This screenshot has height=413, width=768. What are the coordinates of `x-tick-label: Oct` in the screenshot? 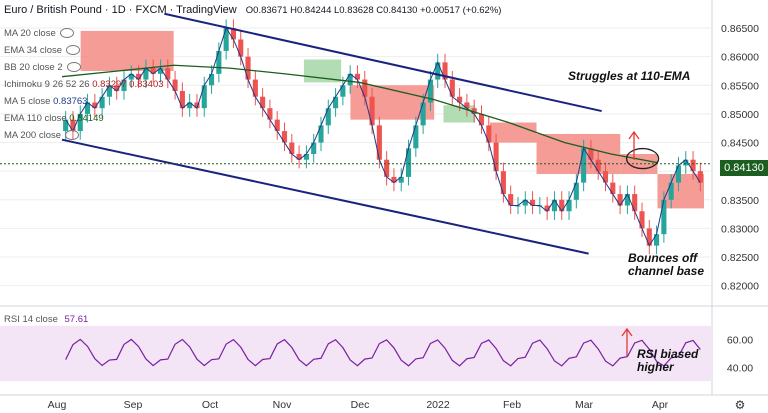 It's located at (210, 405).